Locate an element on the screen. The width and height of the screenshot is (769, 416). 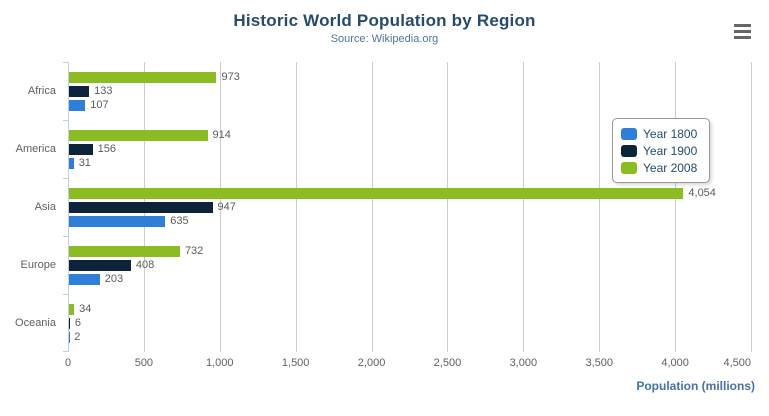
category-band: 732 408 203 is located at coordinates (410, 265).